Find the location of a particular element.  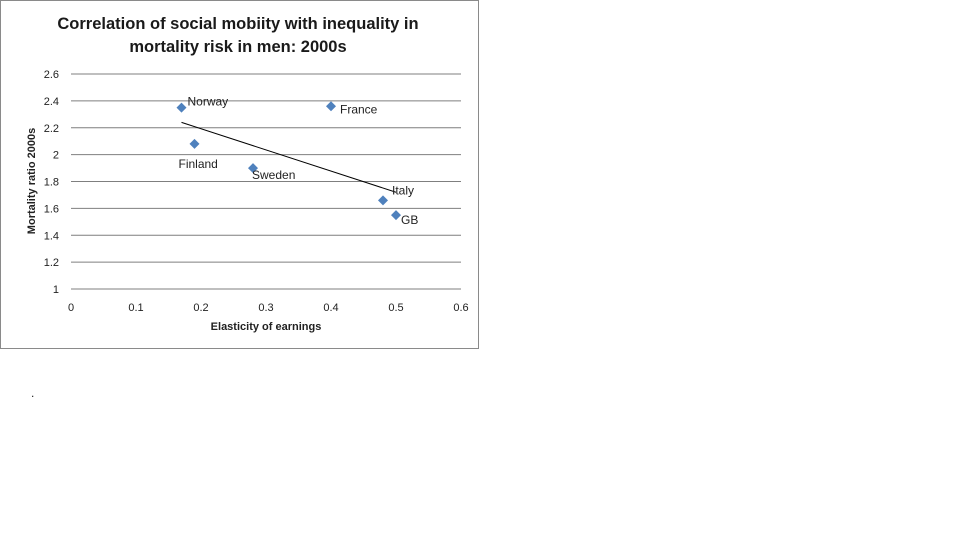

trendline is located at coordinates (289, 157).